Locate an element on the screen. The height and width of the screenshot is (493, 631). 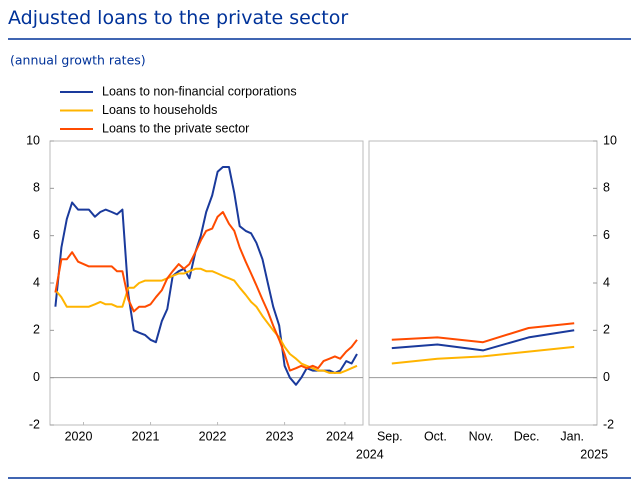
x-tick-label: 2023 is located at coordinates (280, 436).